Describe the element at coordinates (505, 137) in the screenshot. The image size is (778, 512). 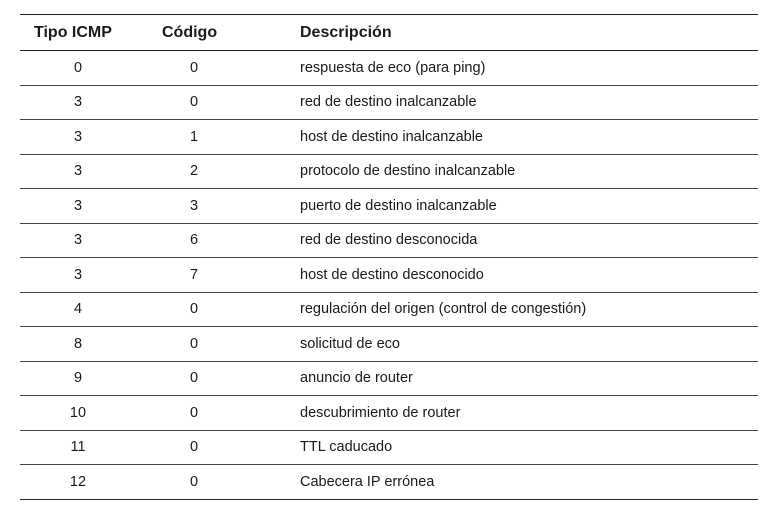
I see `cell-description: host de destino inalcanzable` at that location.